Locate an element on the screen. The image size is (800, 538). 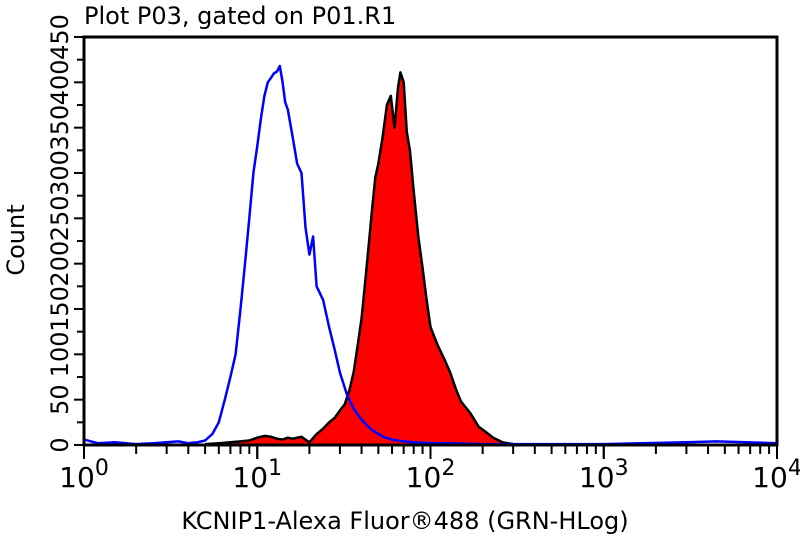
y-tick-label: 250 is located at coordinates (60, 218).